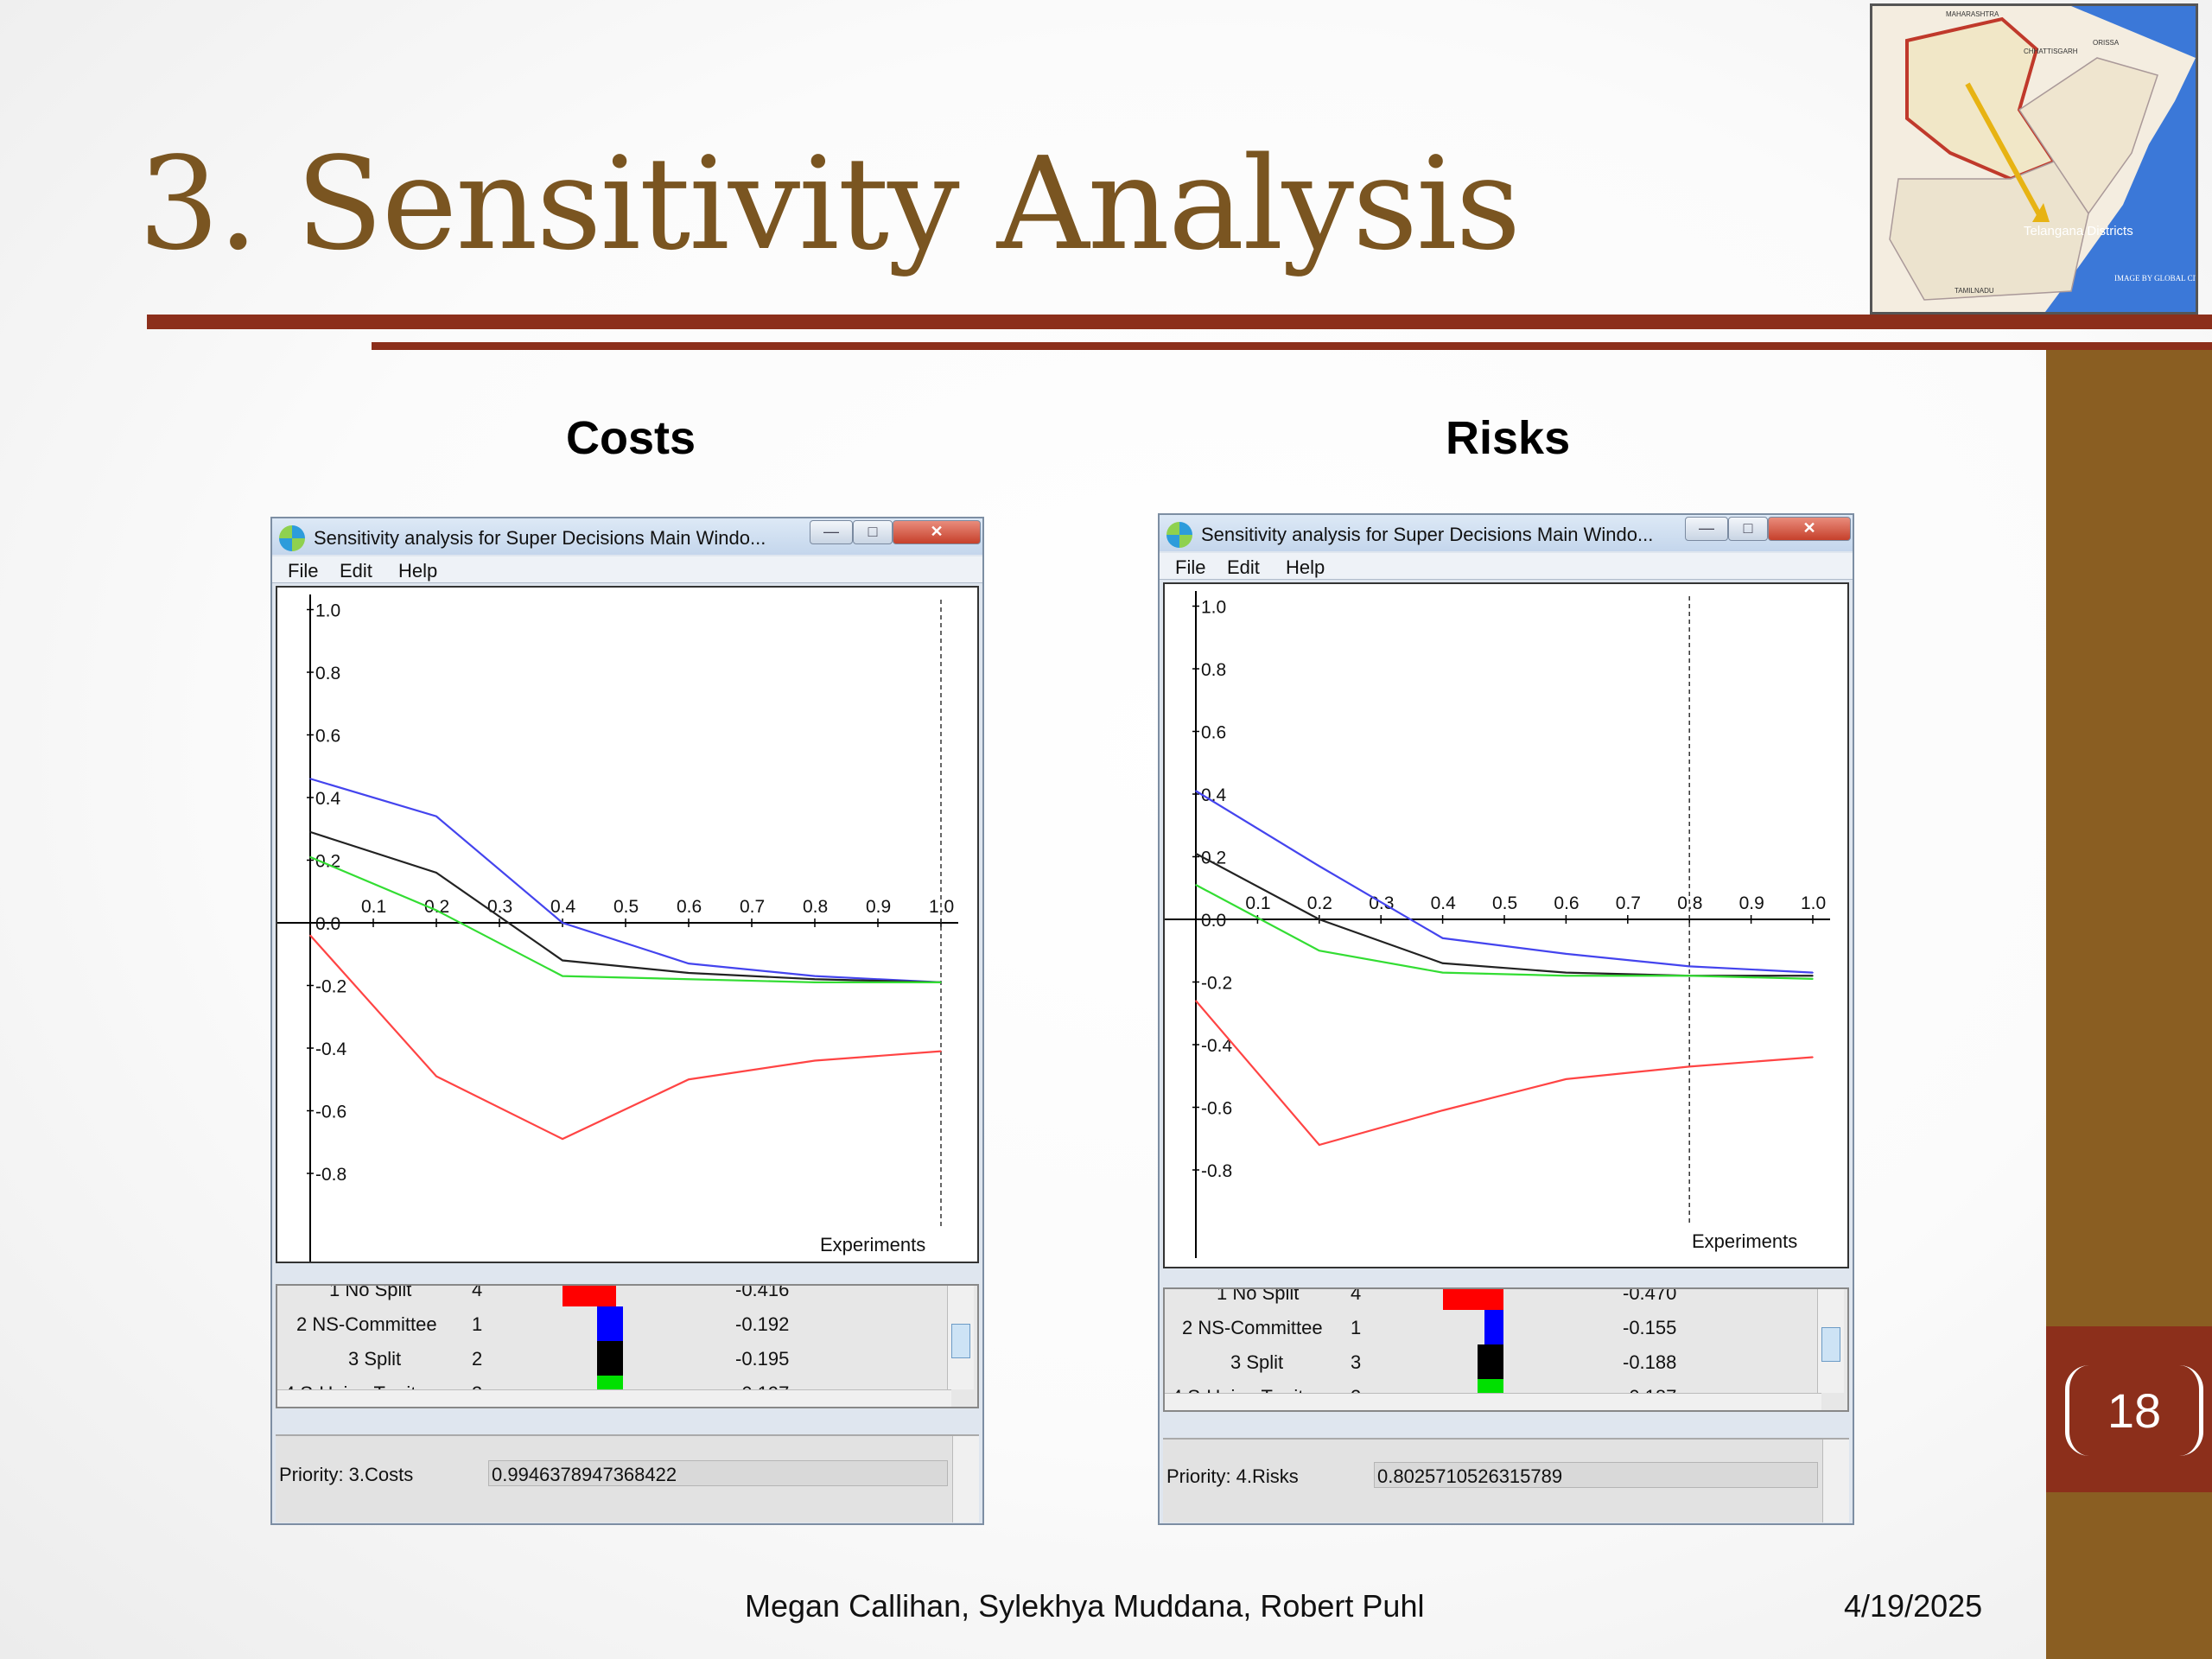 This screenshot has height=1659, width=2212. What do you see at coordinates (1213, 921) in the screenshot?
I see `y-tick-label: 0.0` at bounding box center [1213, 921].